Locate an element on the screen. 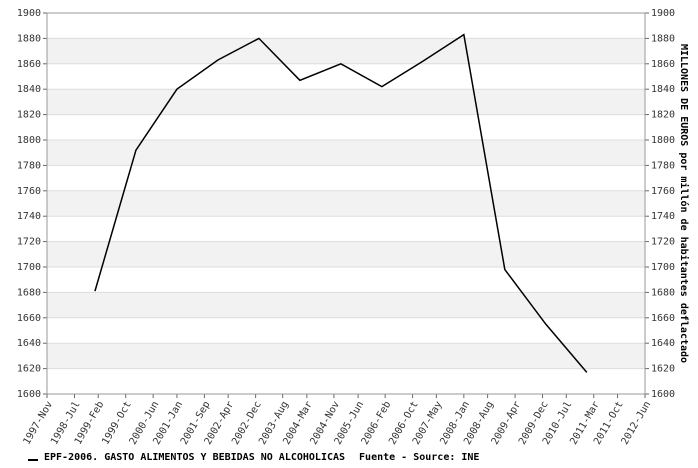 The height and width of the screenshot is (468, 698). y-tick-label: 1740 is located at coordinates (29, 216).